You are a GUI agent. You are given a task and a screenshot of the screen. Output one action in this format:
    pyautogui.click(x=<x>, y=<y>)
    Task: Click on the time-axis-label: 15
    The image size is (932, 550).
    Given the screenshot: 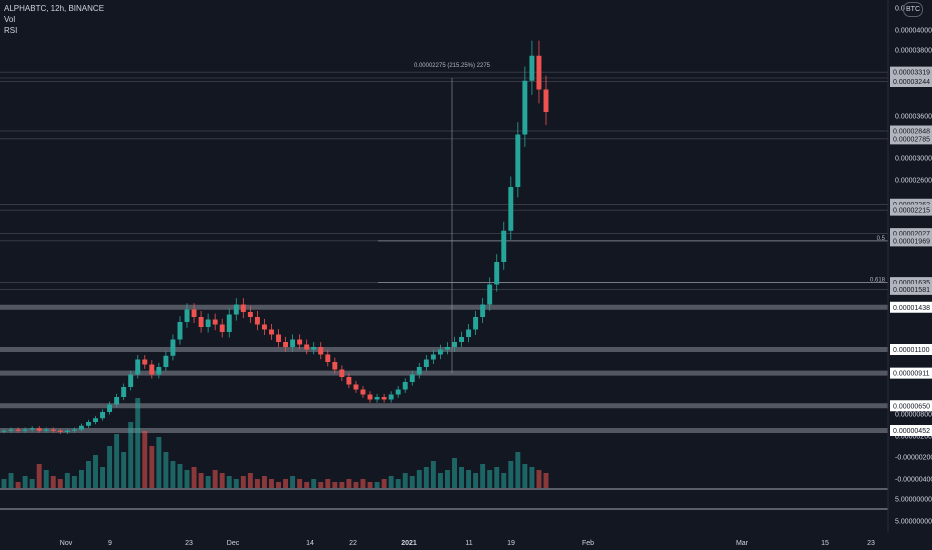 What is the action you would take?
    pyautogui.click(x=825, y=543)
    